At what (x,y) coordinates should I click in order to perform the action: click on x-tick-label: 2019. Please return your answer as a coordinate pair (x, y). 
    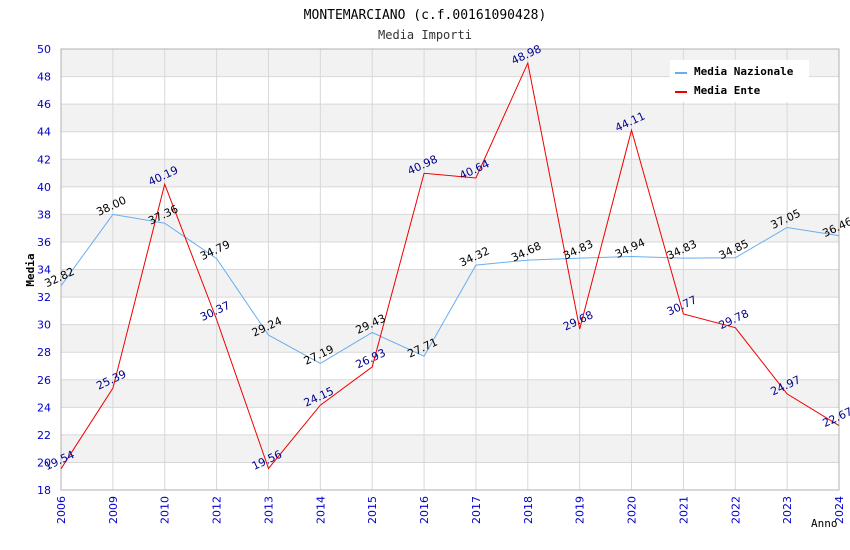
    Looking at the image, I should click on (580, 510).